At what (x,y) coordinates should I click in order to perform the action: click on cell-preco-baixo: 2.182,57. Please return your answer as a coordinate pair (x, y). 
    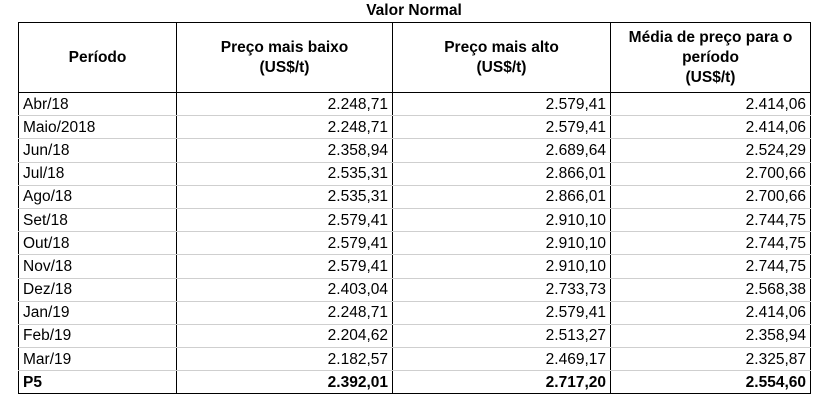
    Looking at the image, I should click on (284, 359).